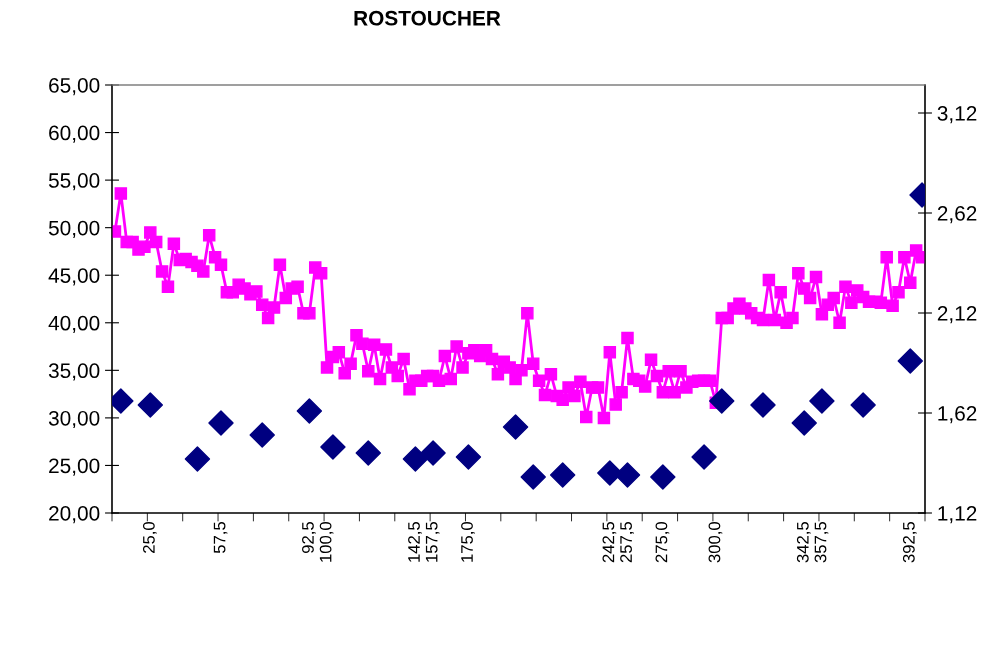  Describe the element at coordinates (74, 277) in the screenshot. I see `y-tick-label: 45,00` at that location.